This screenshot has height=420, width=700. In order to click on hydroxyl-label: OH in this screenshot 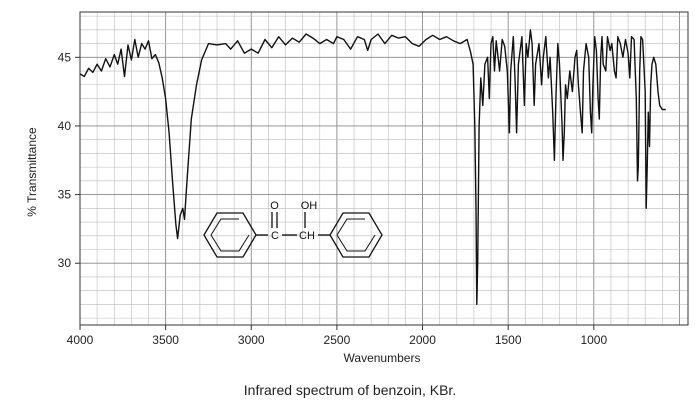, I will do `click(309, 206)`.